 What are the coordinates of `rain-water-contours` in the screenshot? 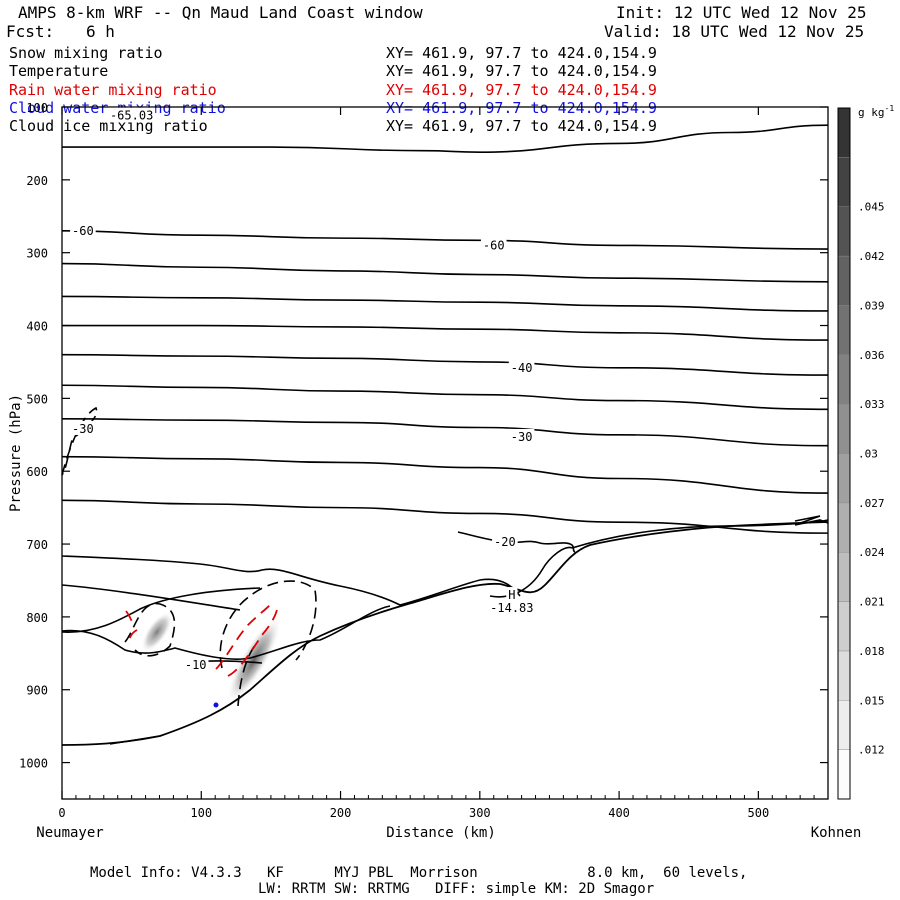 It's located at (201, 640).